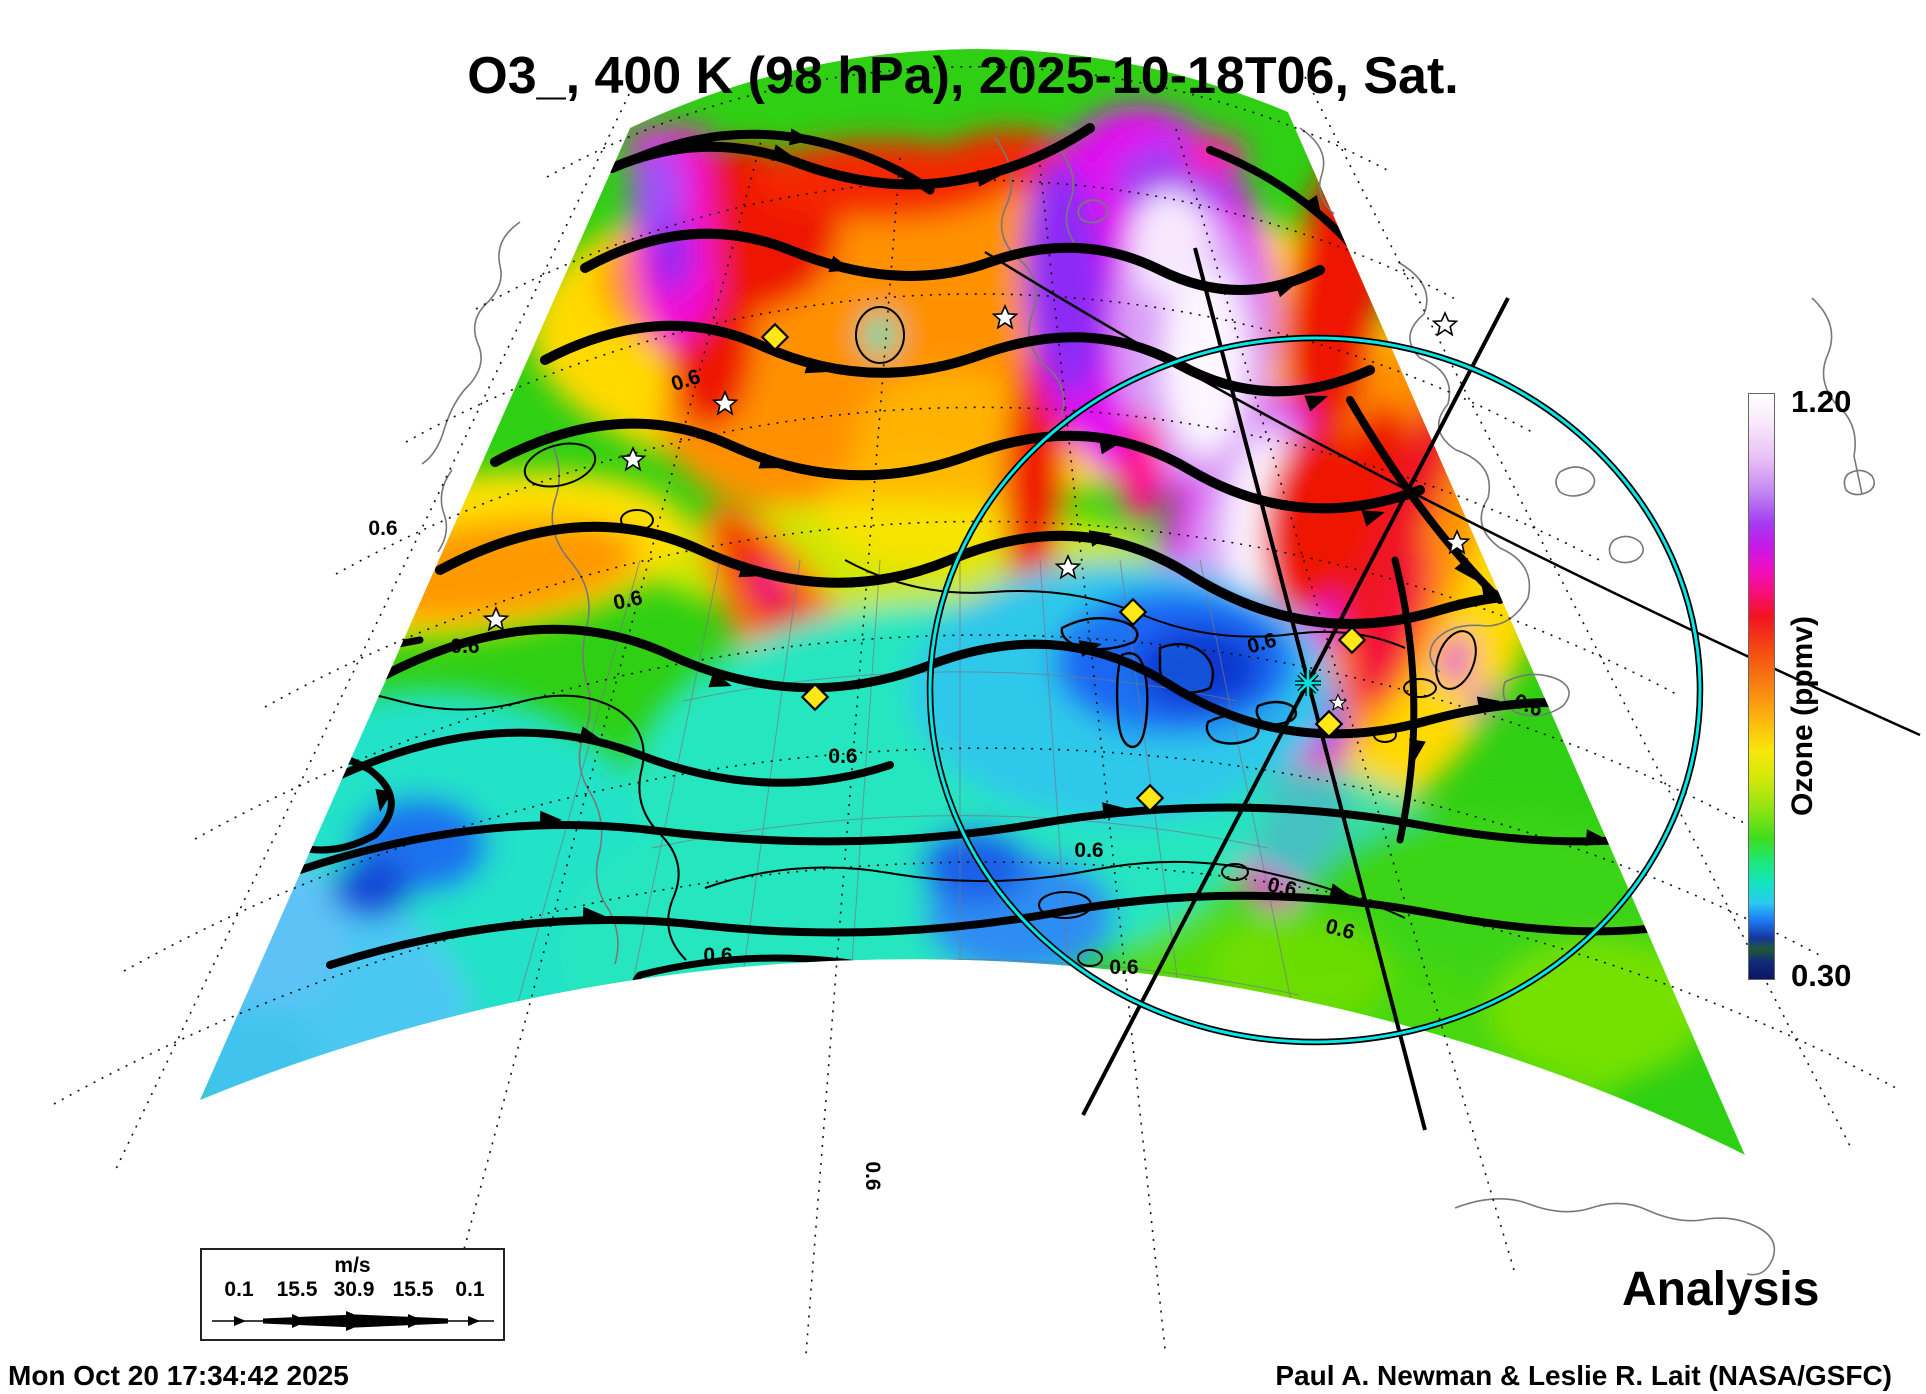  I want to click on generated-timestamp: Mon Oct 20 17:34:42 2025, so click(178, 1375).